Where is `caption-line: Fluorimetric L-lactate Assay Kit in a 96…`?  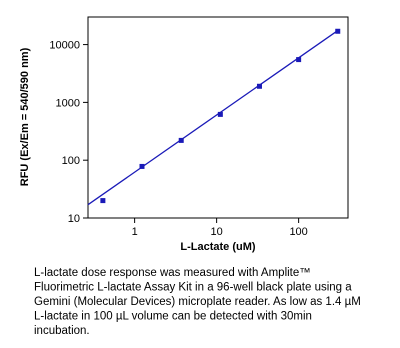
caption-line: Fluorimetric L-lactate Assay Kit in a 96… is located at coordinates (193, 288).